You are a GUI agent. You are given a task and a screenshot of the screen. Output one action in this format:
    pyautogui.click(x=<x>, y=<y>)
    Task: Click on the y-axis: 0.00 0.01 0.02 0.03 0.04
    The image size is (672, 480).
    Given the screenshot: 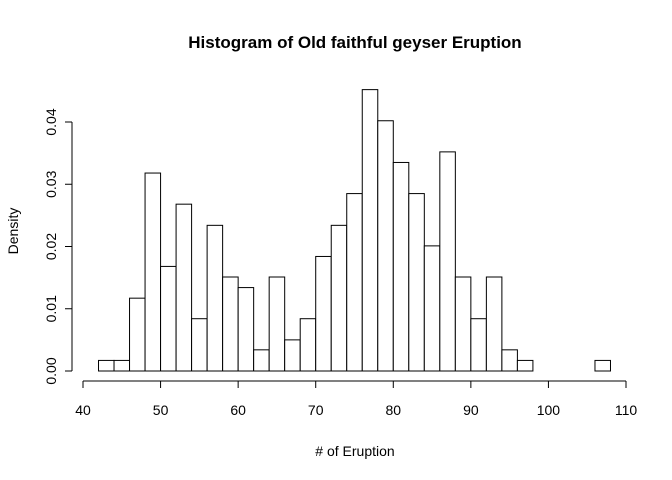 What is the action you would take?
    pyautogui.click(x=58, y=246)
    